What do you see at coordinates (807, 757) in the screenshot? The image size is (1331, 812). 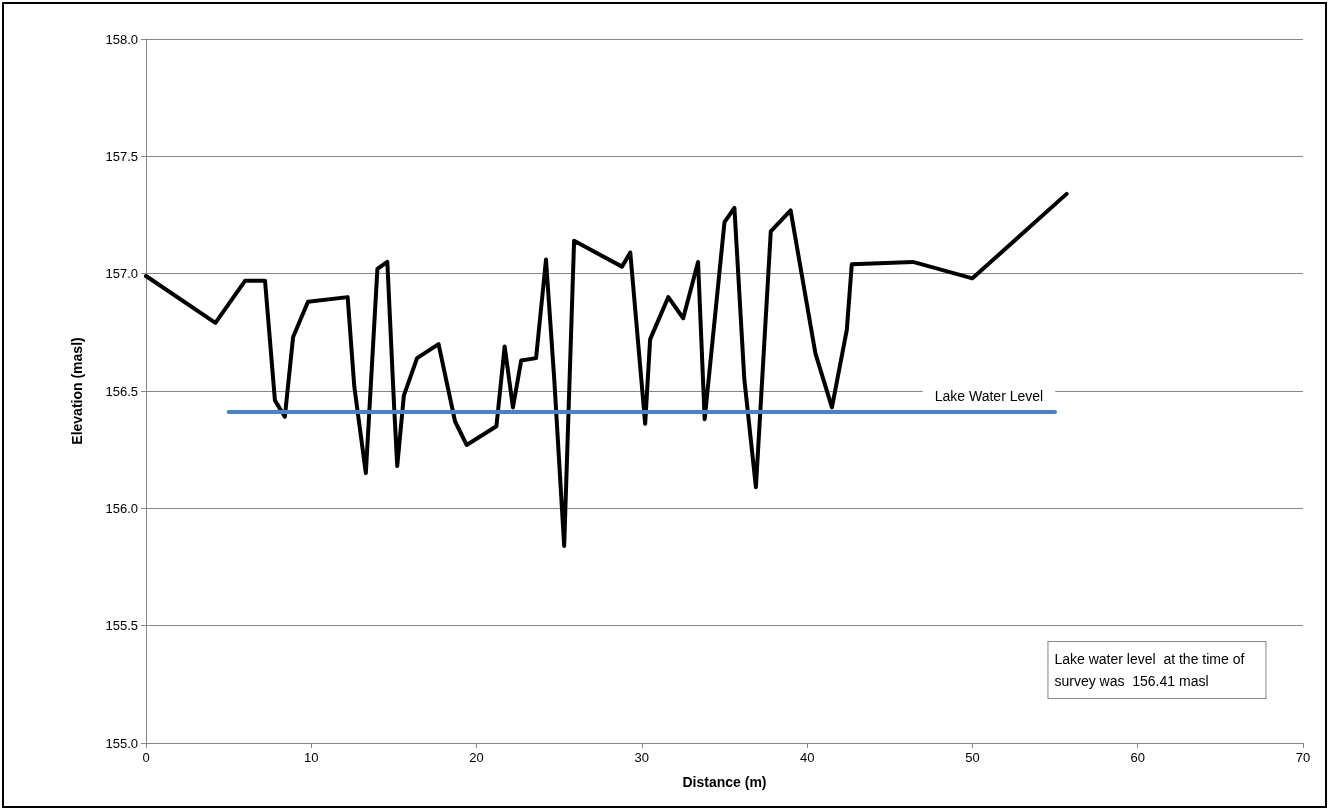 I see `x-tick-label: 40` at bounding box center [807, 757].